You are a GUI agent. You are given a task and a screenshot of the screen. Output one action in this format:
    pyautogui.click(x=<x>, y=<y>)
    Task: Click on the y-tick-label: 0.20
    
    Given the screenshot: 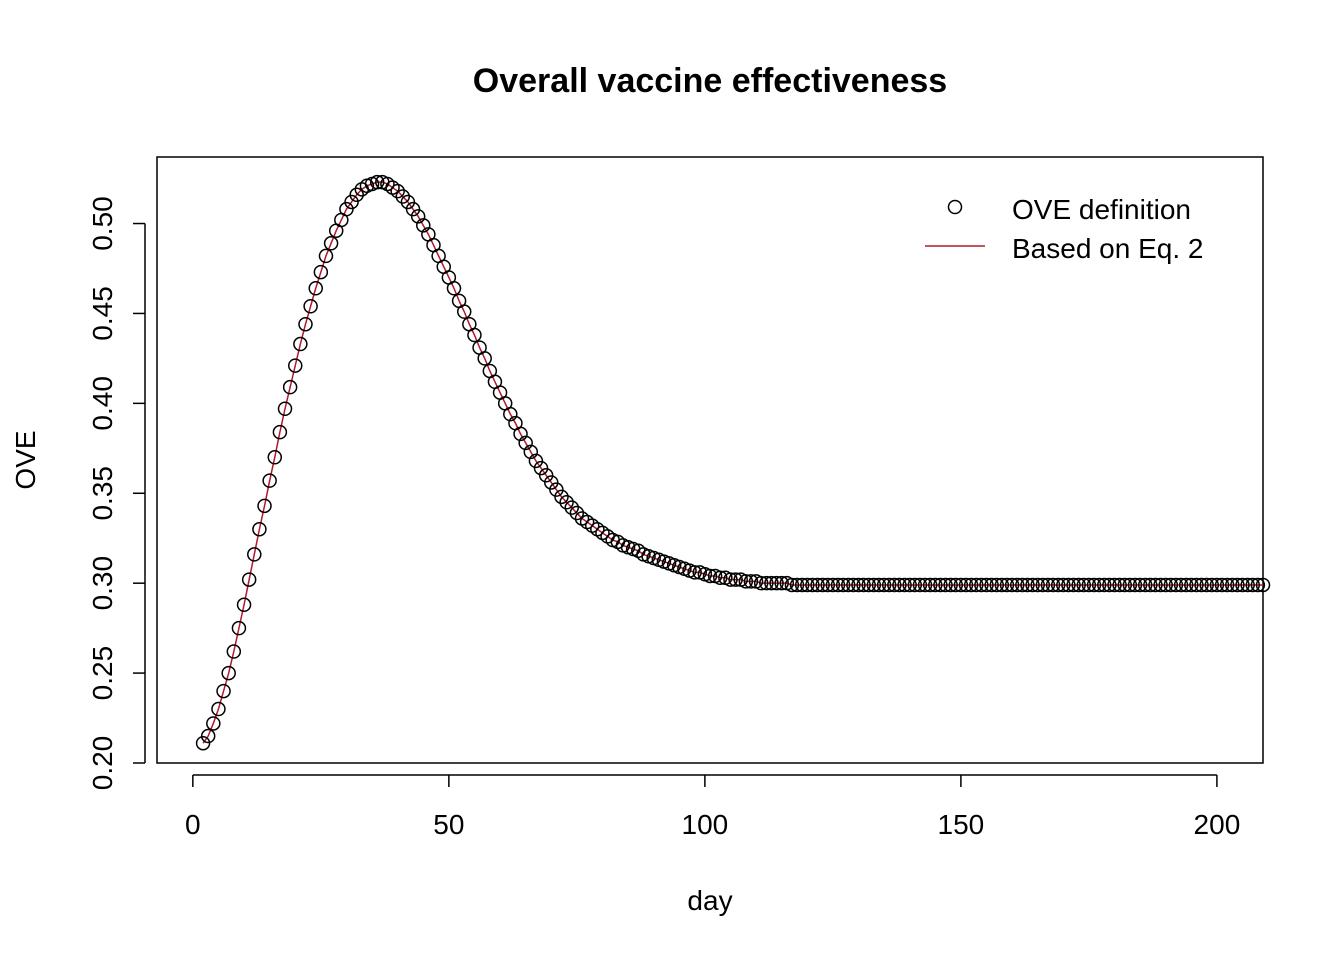 What is the action you would take?
    pyautogui.click(x=102, y=763)
    